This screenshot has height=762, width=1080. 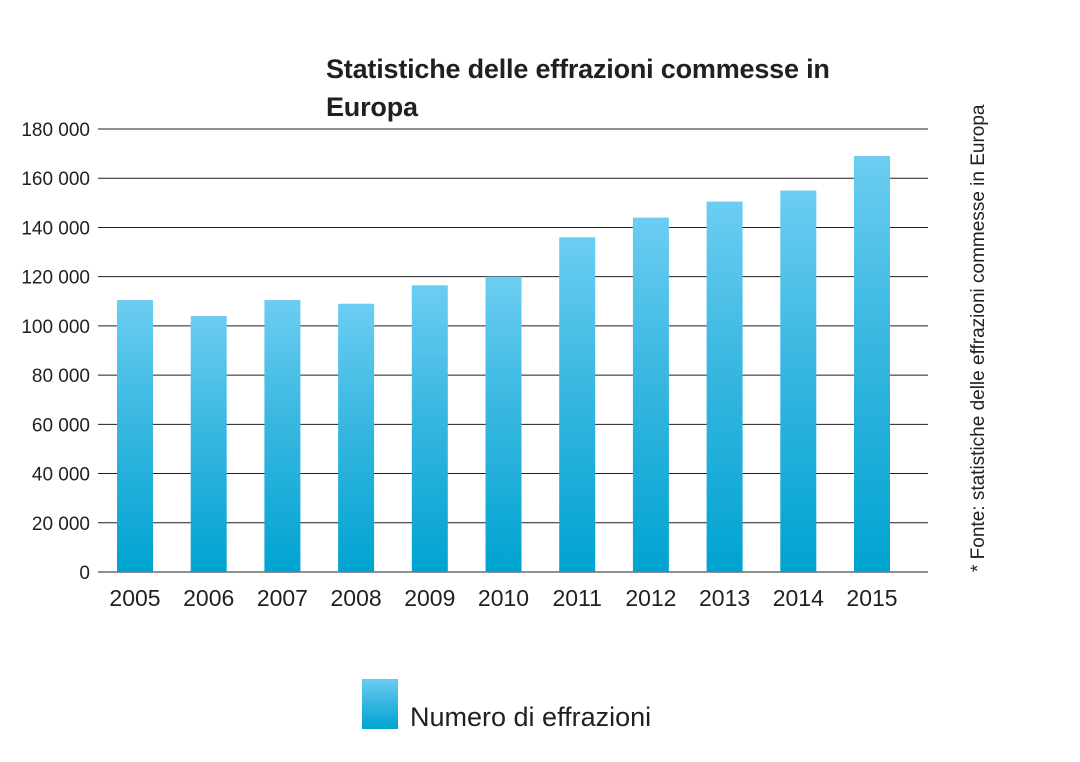 I want to click on bar-2010, so click(x=503, y=424).